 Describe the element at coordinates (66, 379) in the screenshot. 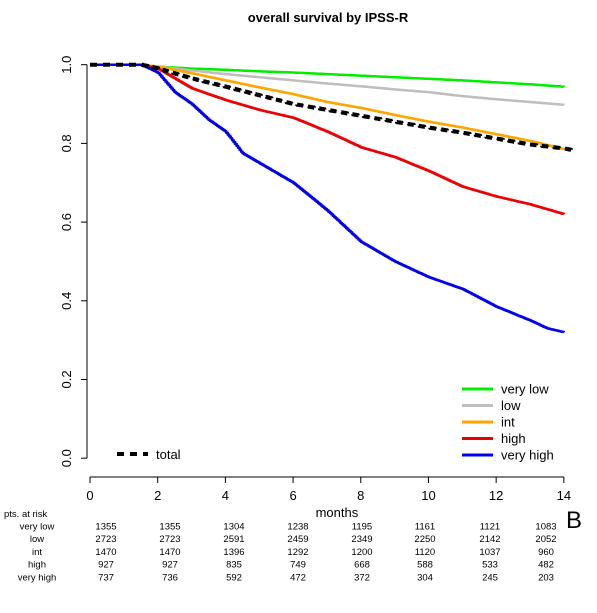

I see `y-tick-label: 0.2` at that location.